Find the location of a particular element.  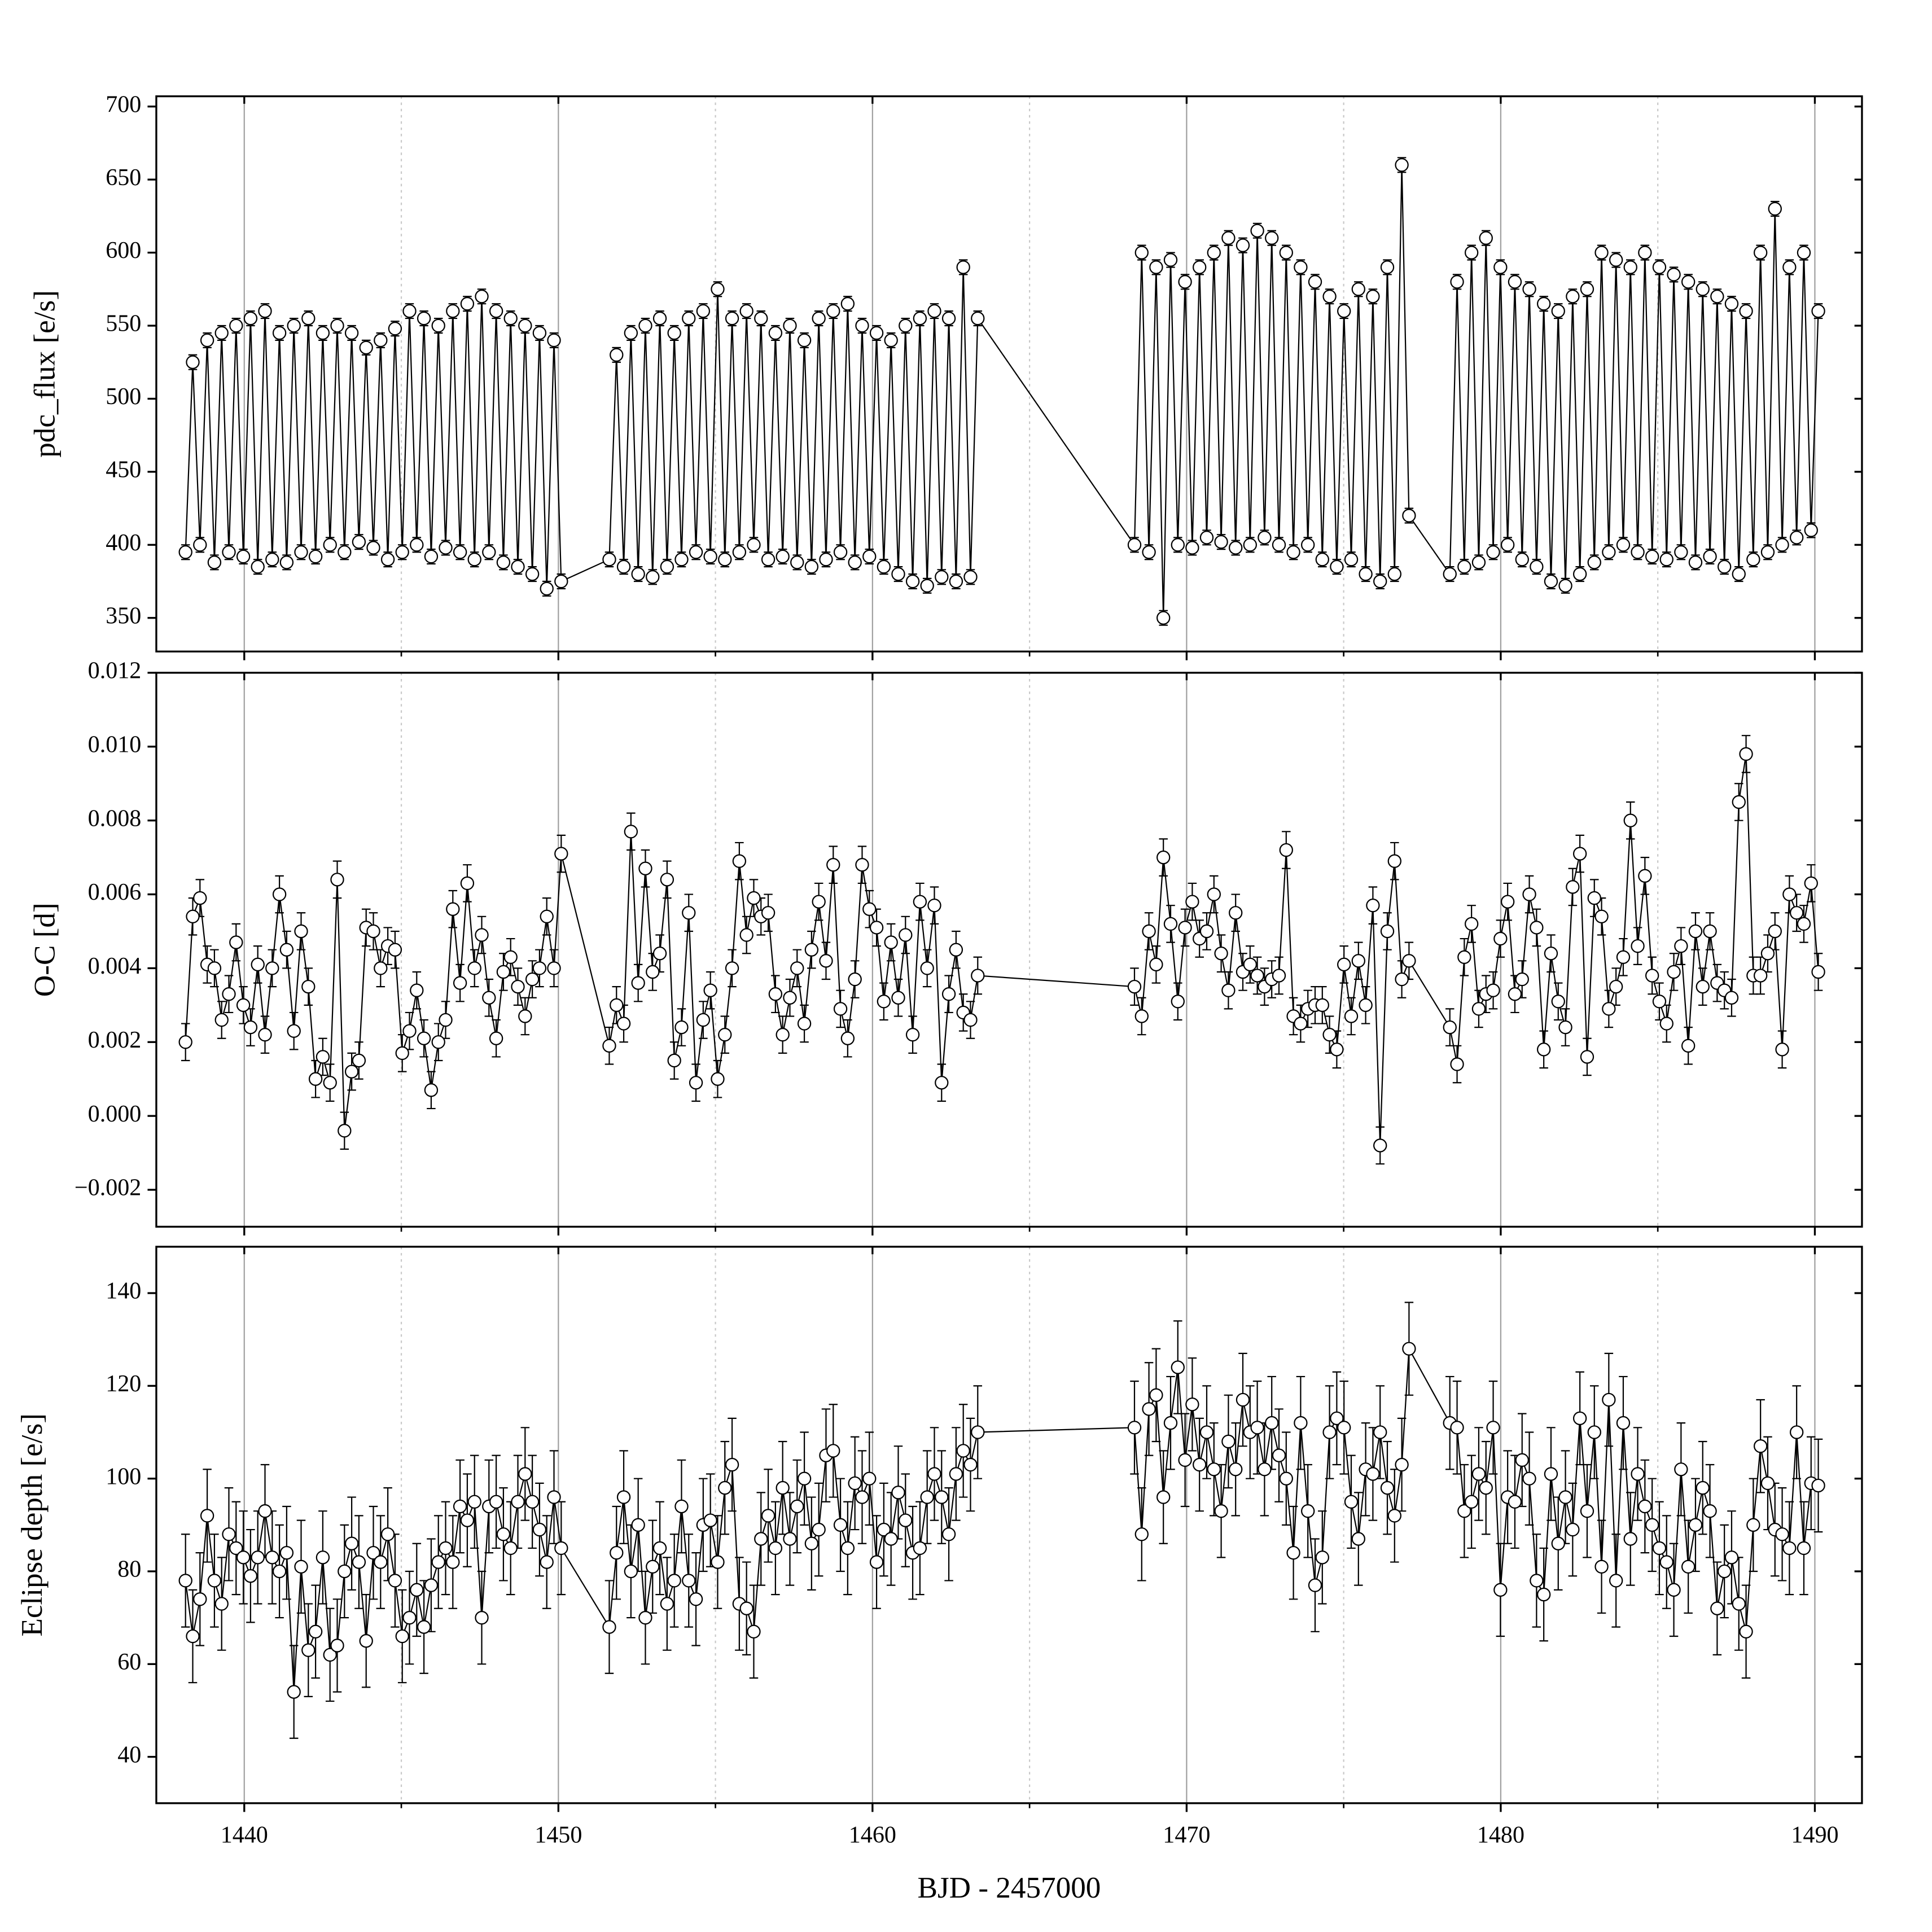

y-tick-label: 450 is located at coordinates (123, 470).